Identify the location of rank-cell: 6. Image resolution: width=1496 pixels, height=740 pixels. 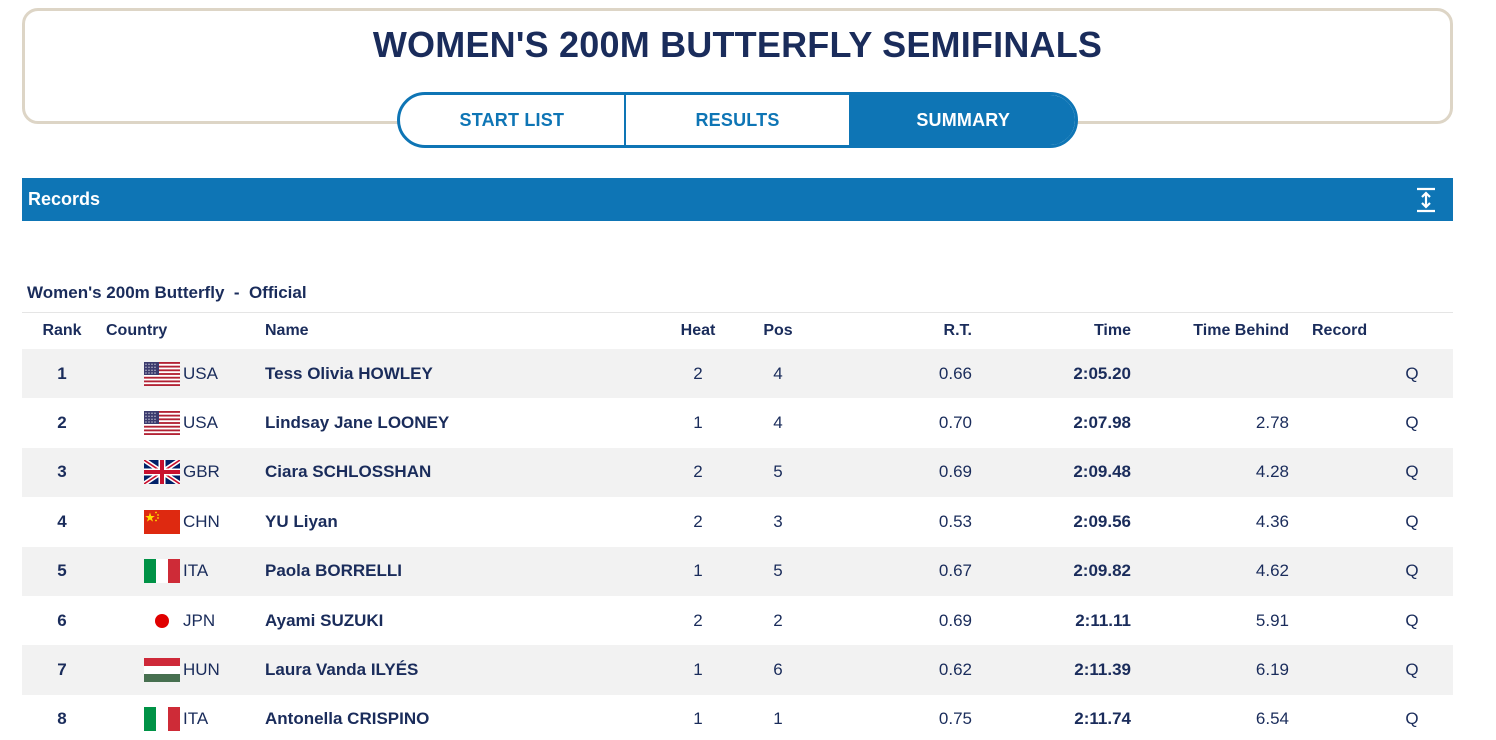
(62, 620).